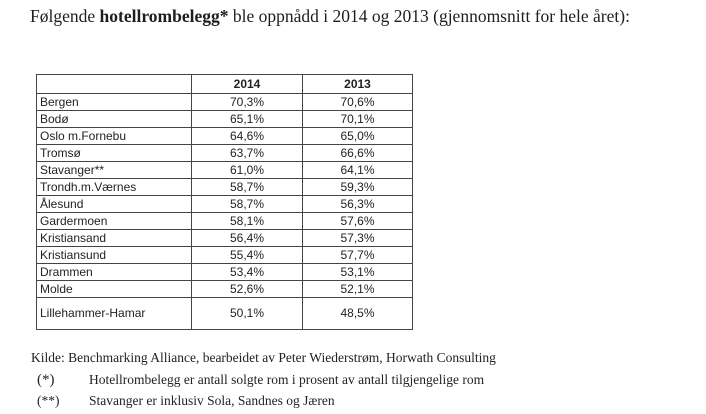 The height and width of the screenshot is (414, 706). Describe the element at coordinates (114, 84) in the screenshot. I see `header-city` at that location.